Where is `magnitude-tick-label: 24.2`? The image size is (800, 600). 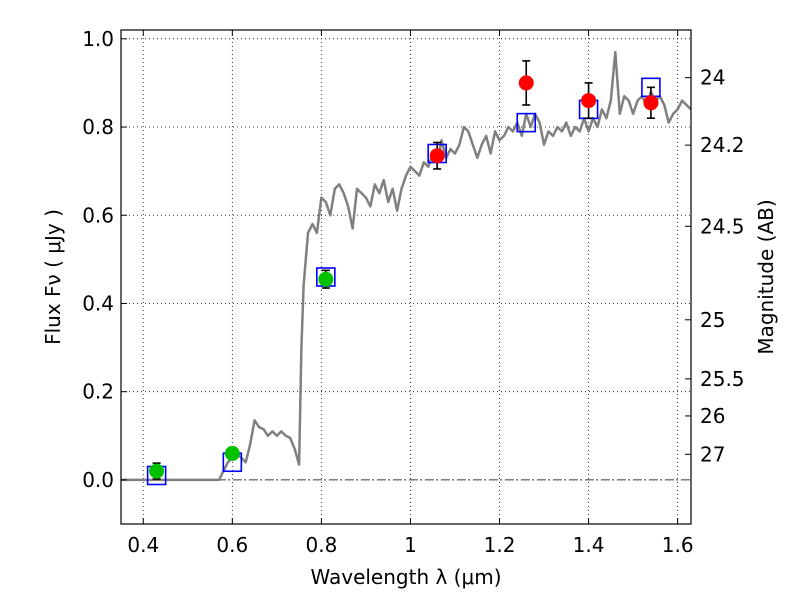 magnitude-tick-label: 24.2 is located at coordinates (722, 145).